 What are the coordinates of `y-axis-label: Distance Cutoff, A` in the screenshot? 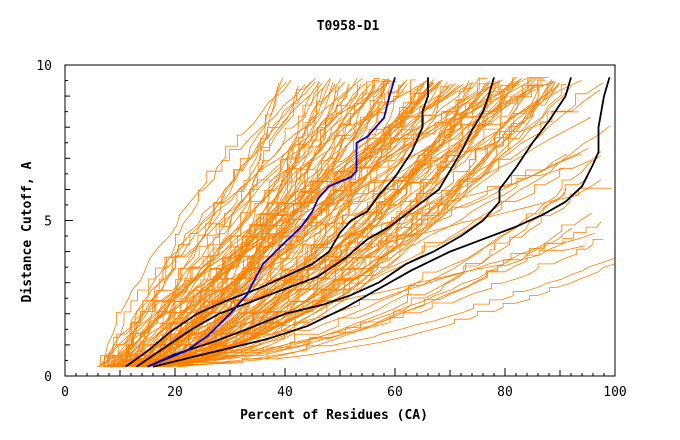 It's located at (27, 231).